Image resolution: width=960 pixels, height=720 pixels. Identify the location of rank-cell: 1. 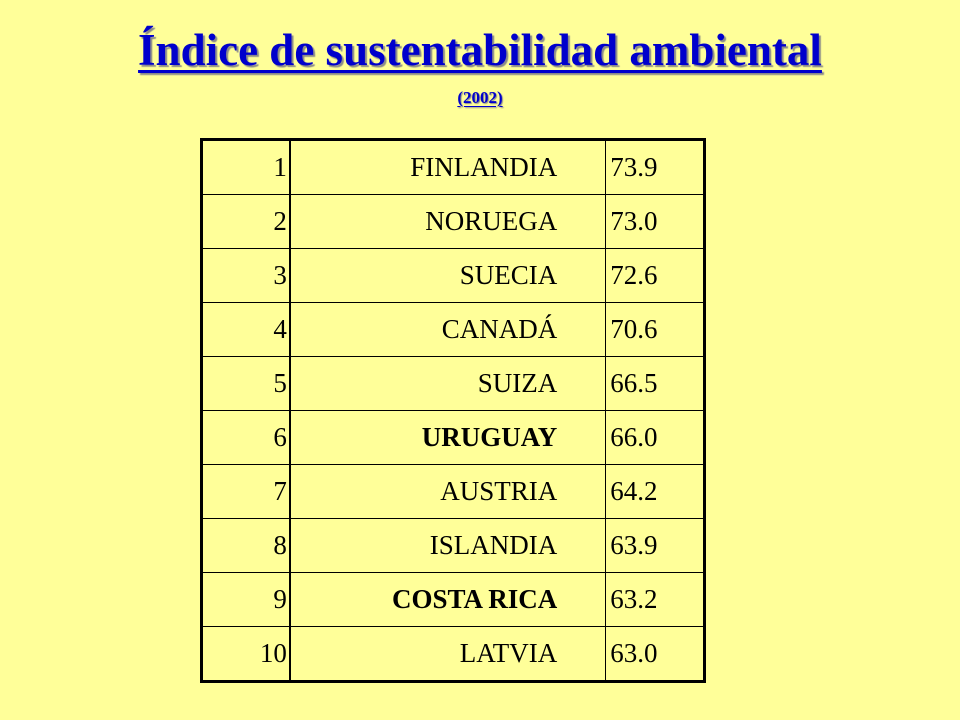
(245, 167).